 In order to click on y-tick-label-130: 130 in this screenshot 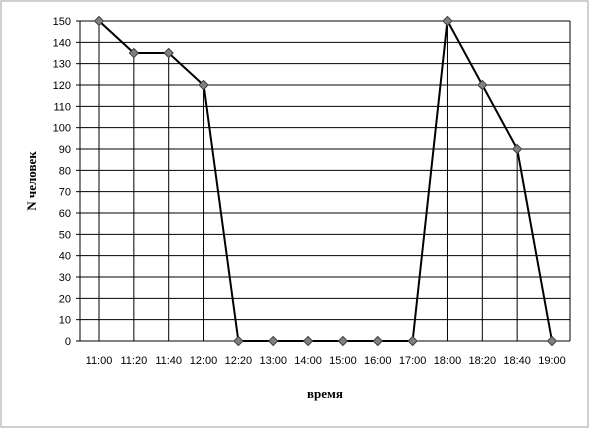, I will do `click(62, 65)`.